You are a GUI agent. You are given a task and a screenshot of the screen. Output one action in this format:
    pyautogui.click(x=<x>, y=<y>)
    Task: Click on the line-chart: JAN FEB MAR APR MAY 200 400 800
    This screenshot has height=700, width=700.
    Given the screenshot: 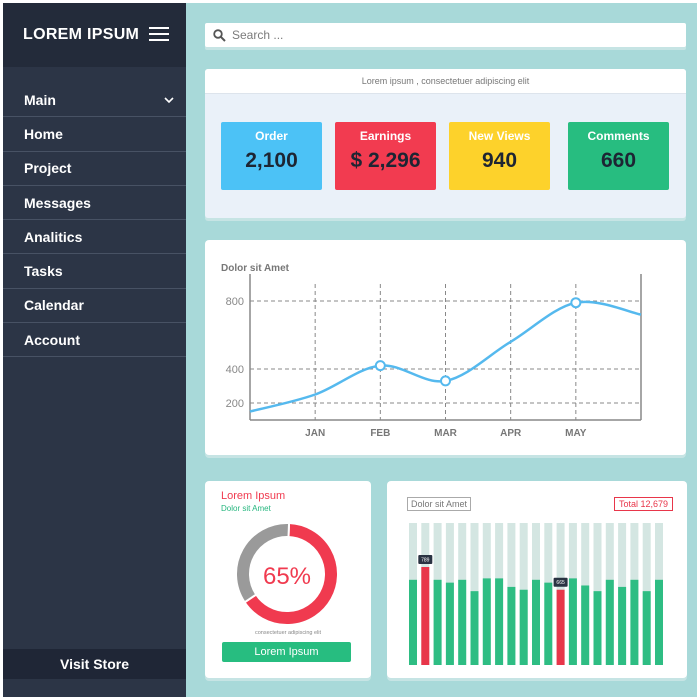 What is the action you would take?
    pyautogui.click(x=434, y=356)
    